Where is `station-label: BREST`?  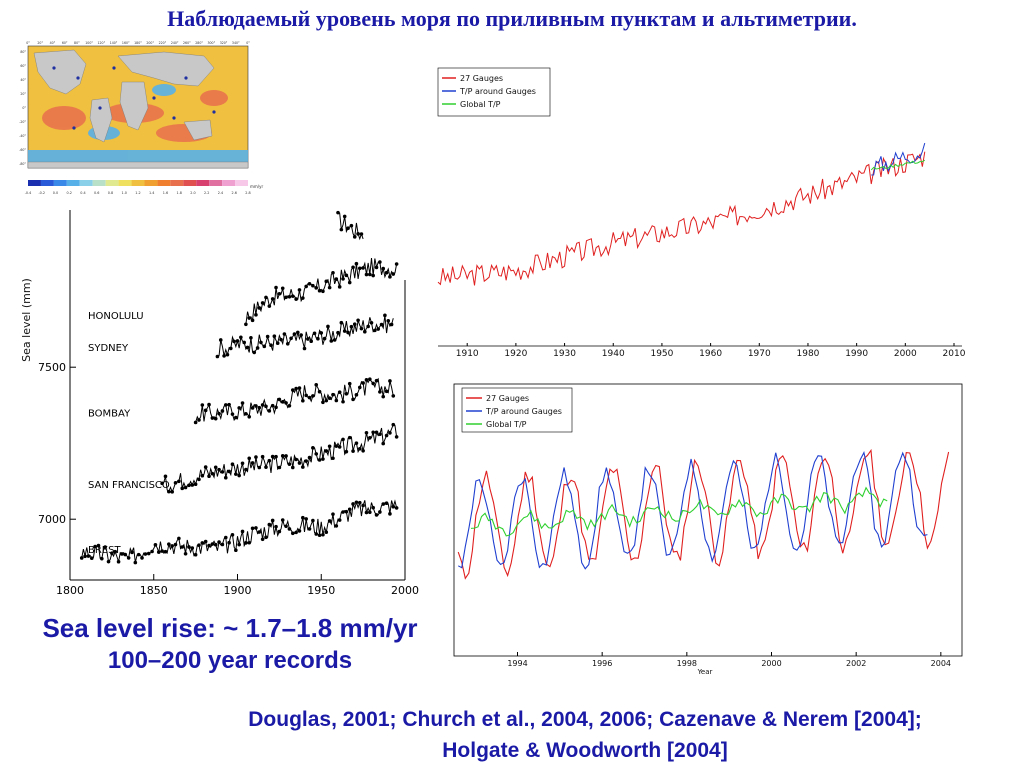 station-label: BREST is located at coordinates (104, 550).